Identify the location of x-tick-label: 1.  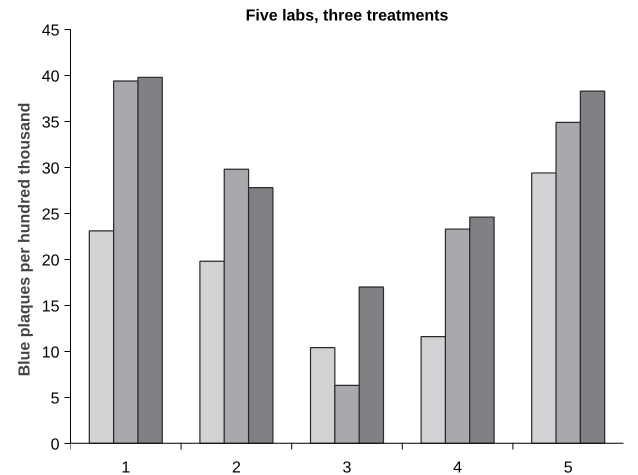
(125, 467).